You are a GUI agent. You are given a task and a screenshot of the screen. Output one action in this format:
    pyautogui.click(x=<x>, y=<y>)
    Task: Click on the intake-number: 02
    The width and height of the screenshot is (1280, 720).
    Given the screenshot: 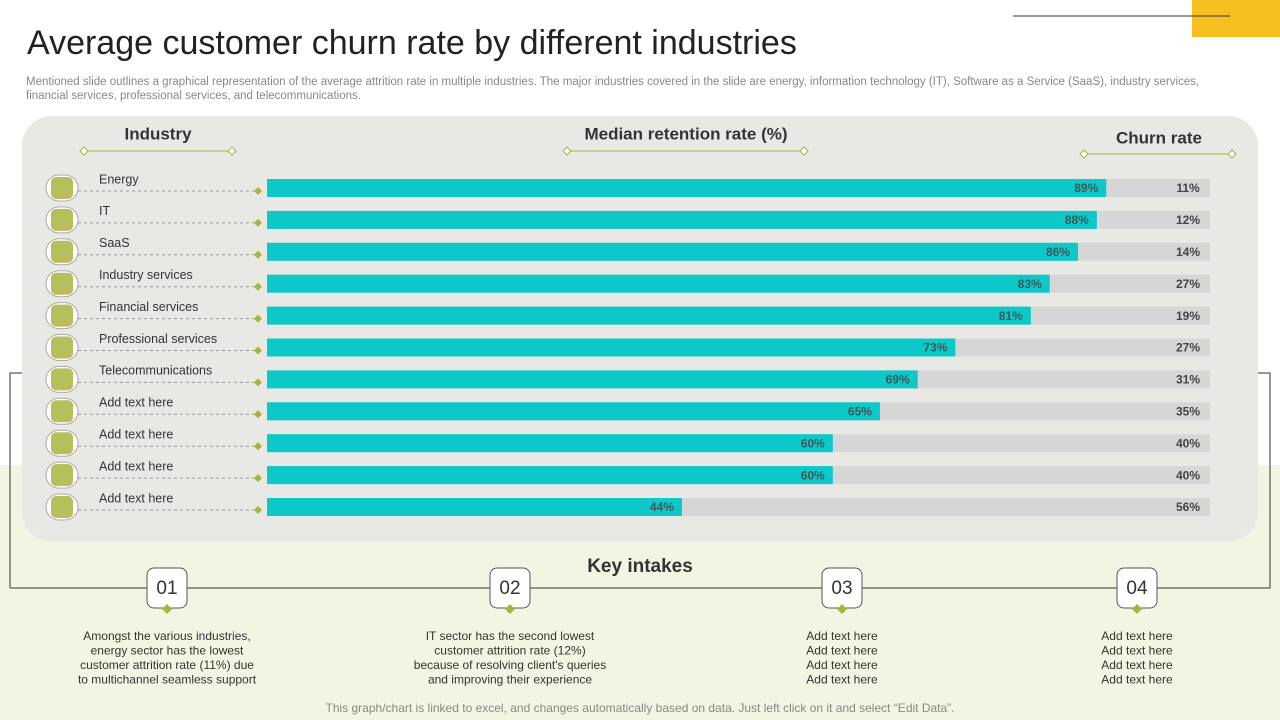 What is the action you would take?
    pyautogui.click(x=509, y=588)
    